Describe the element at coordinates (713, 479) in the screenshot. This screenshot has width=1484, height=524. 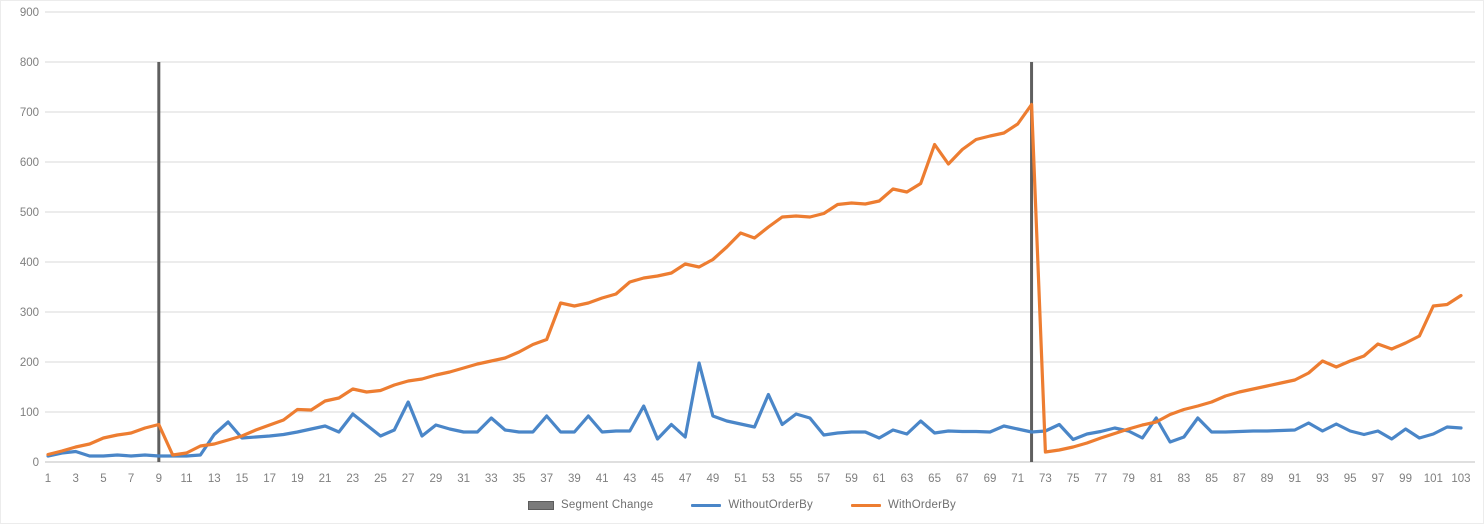
I see `x-tick-label: 49` at that location.